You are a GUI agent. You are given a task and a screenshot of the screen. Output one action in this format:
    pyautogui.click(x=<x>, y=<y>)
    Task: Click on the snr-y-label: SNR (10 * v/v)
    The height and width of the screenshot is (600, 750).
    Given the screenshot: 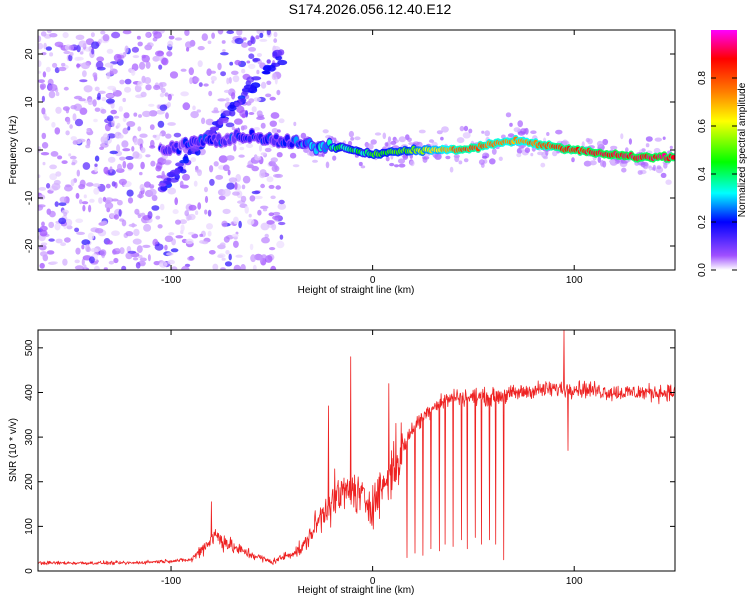 What is the action you would take?
    pyautogui.click(x=13, y=450)
    